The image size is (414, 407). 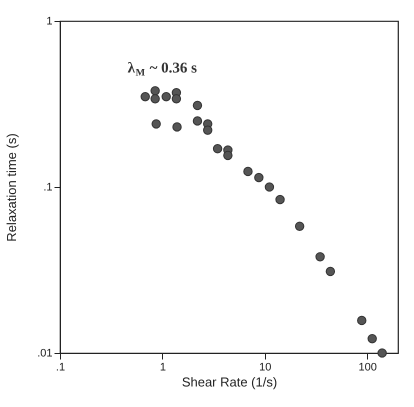 What do you see at coordinates (61, 368) in the screenshot?
I see `x-tick-label: .1` at bounding box center [61, 368].